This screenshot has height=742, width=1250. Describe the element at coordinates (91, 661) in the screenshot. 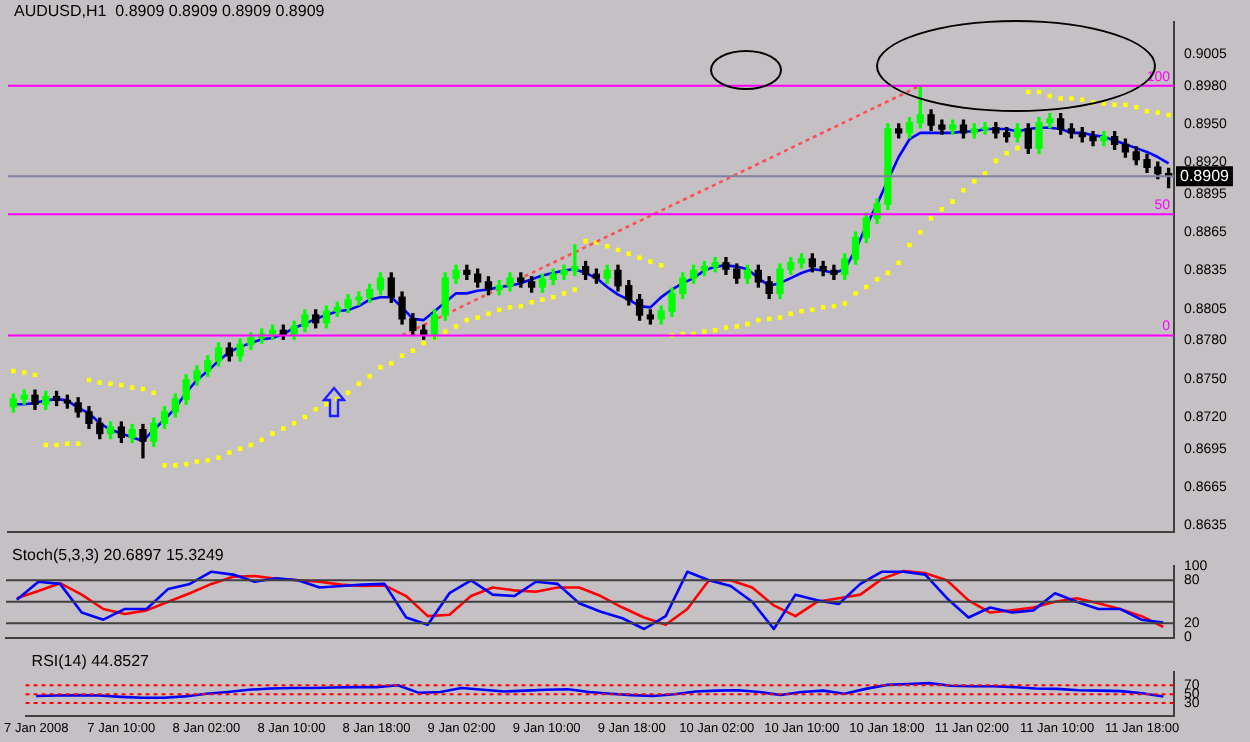

I see `chart-title: RSI(14) 44.8527` at that location.